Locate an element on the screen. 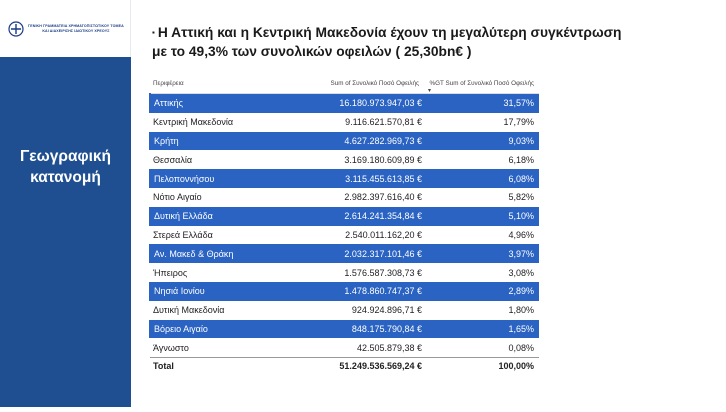 This screenshot has width=726, height=412. table-row: Νότιο Αιγαίο 2.982.397.616,40 € 5,82% is located at coordinates (344, 197).